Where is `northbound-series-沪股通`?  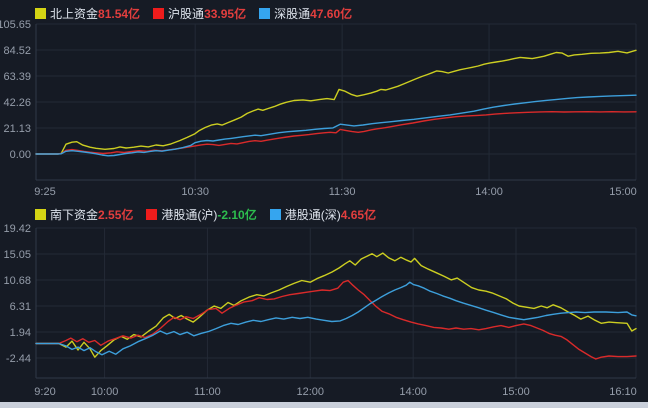
northbound-series-沪股通 is located at coordinates (336, 132).